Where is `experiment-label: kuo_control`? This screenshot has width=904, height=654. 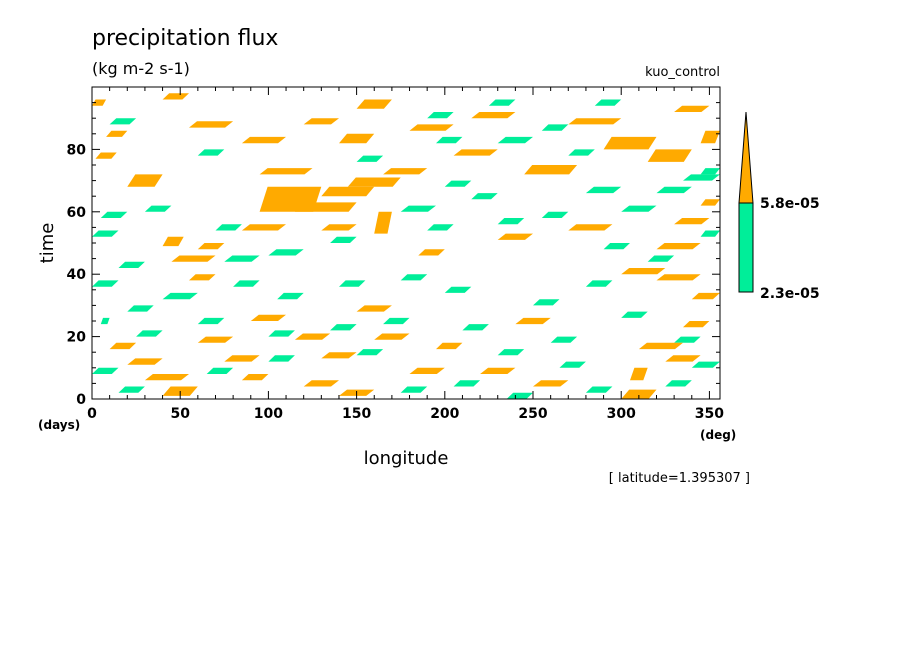 experiment-label: kuo_control is located at coordinates (682, 72).